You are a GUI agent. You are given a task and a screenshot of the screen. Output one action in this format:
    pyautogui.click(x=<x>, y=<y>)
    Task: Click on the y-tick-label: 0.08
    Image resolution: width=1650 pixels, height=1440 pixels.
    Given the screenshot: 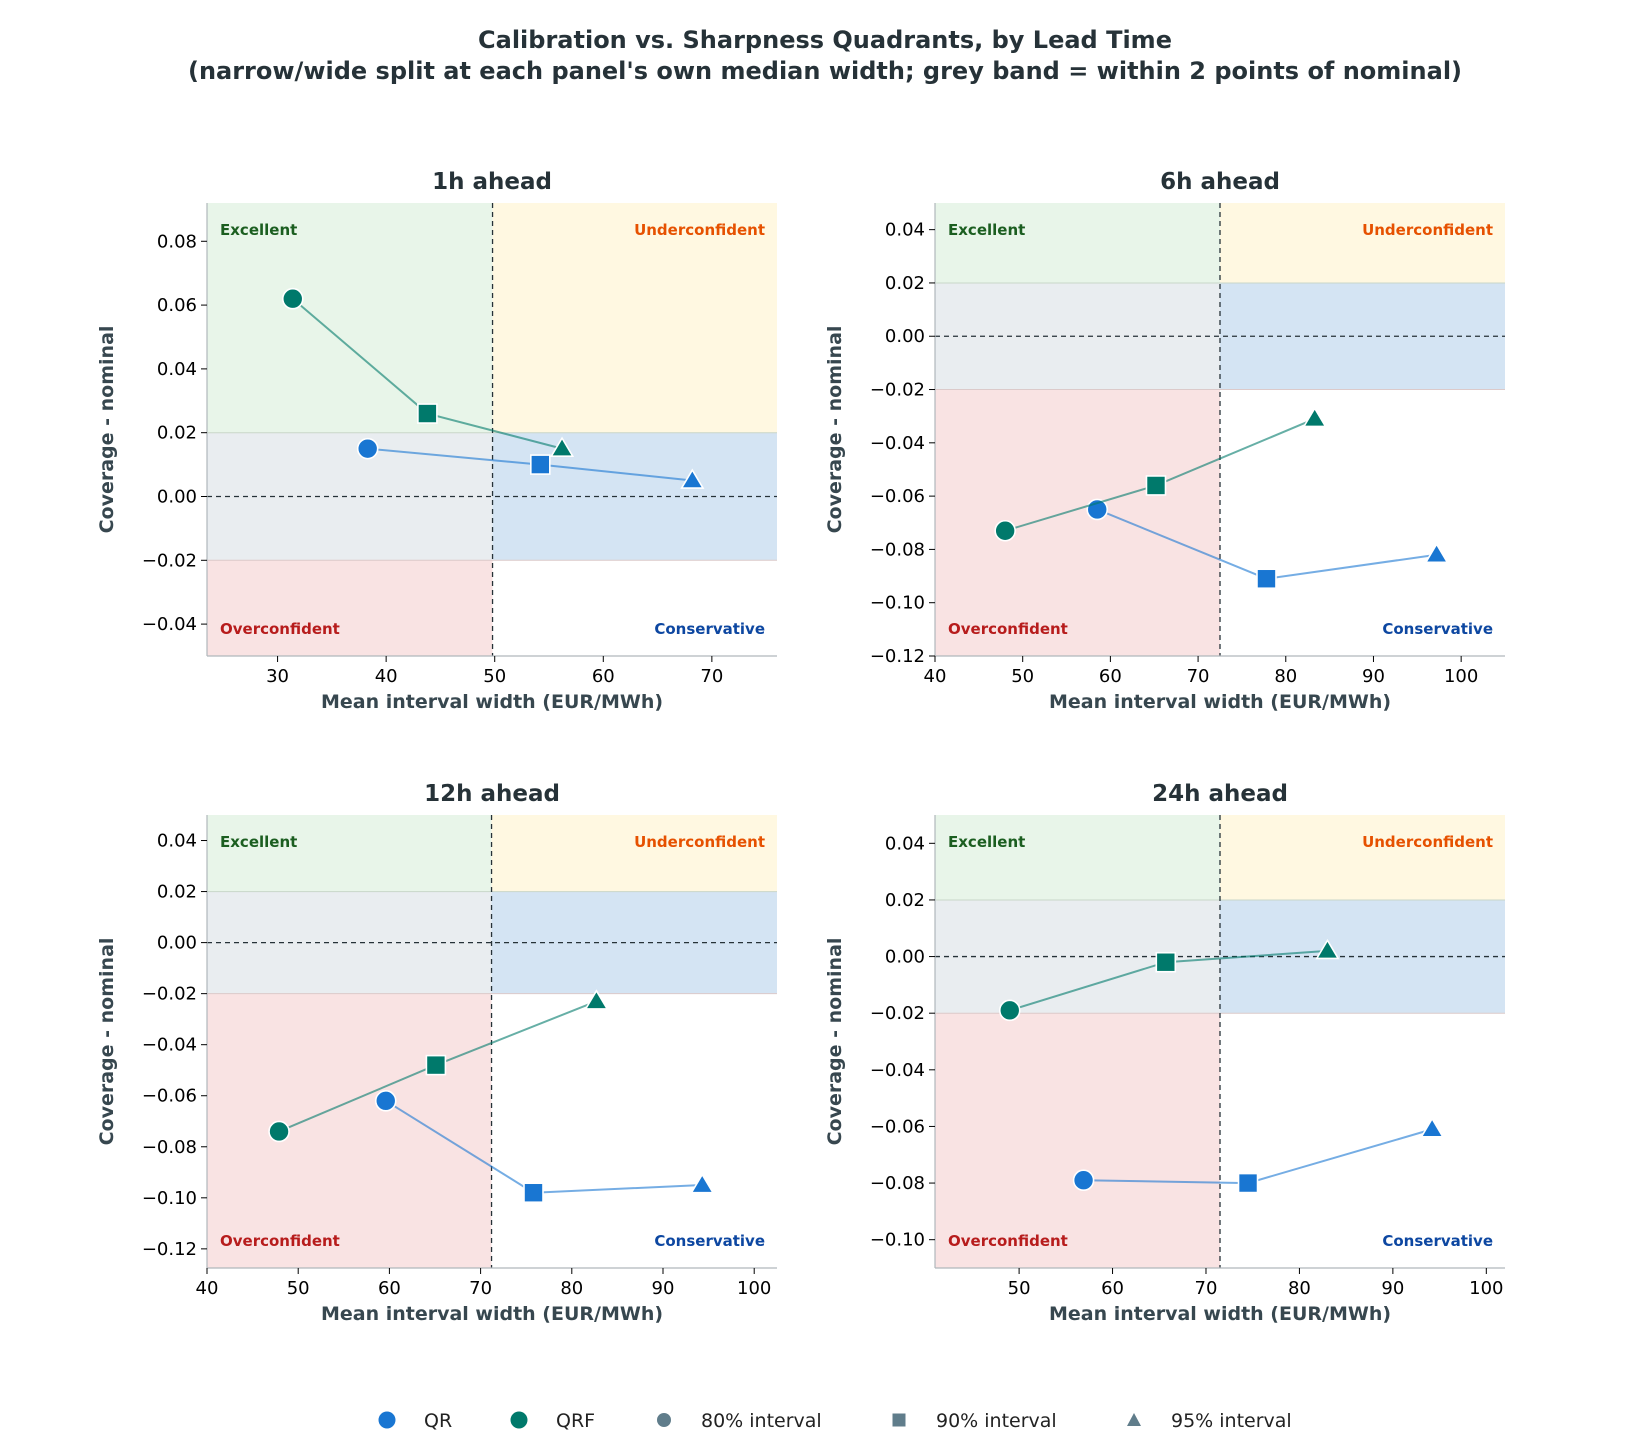 What is the action you would take?
    pyautogui.click(x=177, y=241)
    